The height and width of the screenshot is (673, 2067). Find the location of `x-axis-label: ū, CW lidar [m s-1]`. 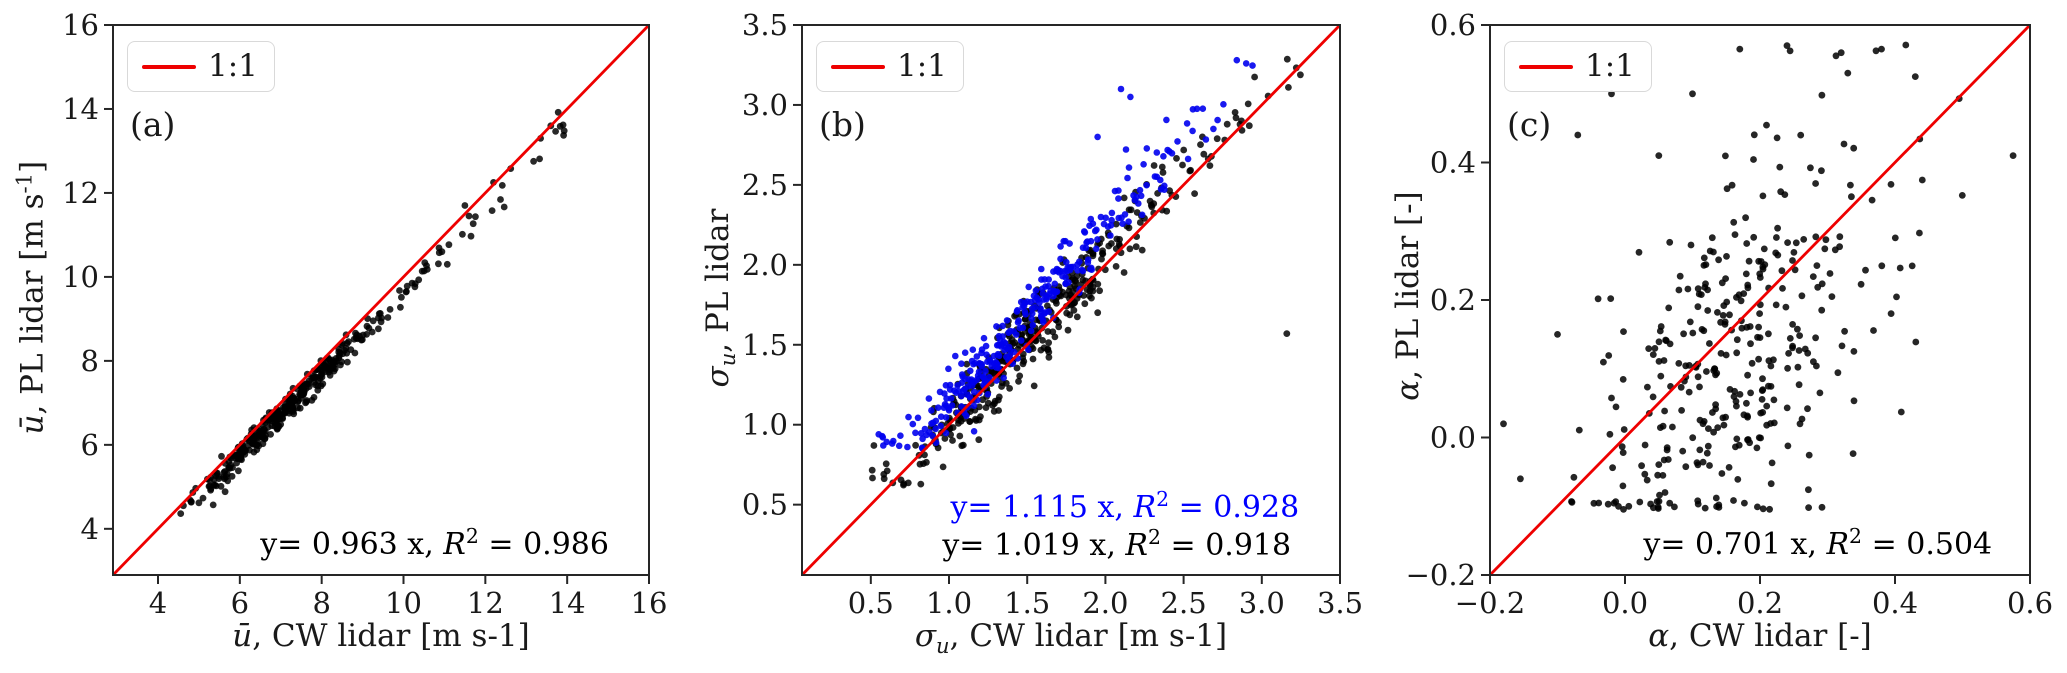

x-axis-label: ū, CW lidar [m s-1] is located at coordinates (381, 636).